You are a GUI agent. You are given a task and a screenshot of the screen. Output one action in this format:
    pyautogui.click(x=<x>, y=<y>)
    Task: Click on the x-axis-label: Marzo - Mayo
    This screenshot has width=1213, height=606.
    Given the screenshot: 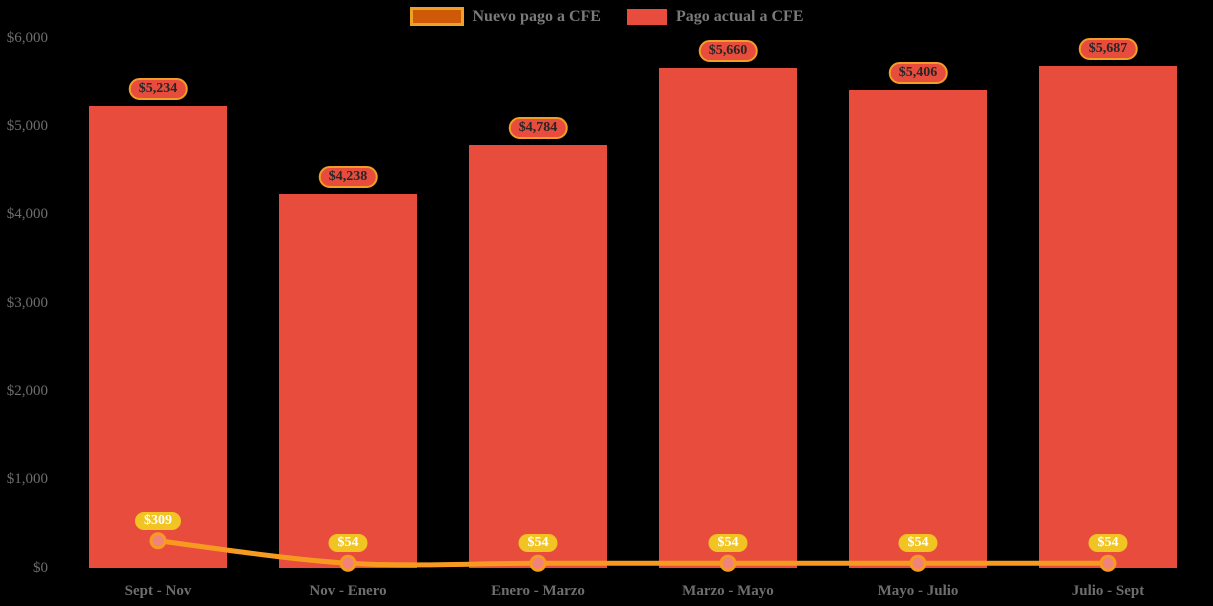 What is the action you would take?
    pyautogui.click(x=728, y=591)
    